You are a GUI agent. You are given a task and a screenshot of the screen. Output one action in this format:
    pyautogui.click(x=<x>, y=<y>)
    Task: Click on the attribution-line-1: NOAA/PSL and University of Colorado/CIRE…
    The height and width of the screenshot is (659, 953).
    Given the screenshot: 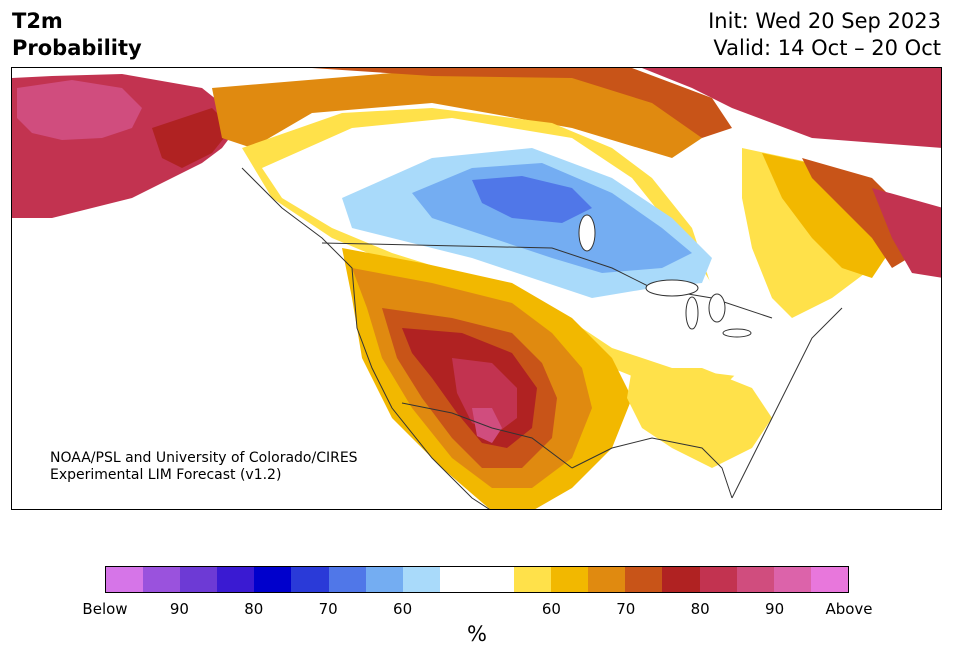 What is the action you would take?
    pyautogui.click(x=204, y=458)
    